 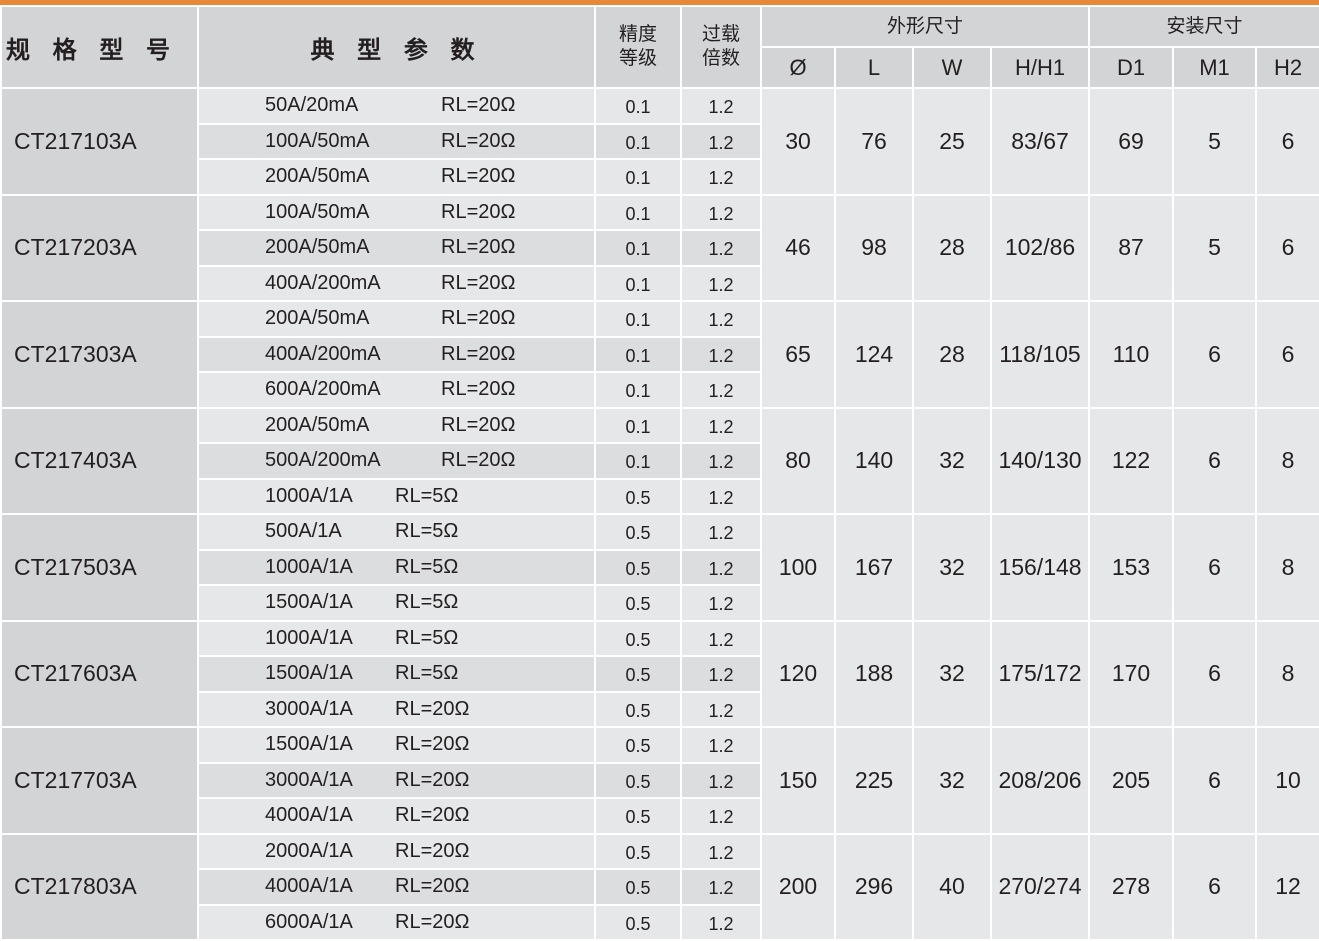 I want to click on ratio: 3000A/1A, so click(x=309, y=708).